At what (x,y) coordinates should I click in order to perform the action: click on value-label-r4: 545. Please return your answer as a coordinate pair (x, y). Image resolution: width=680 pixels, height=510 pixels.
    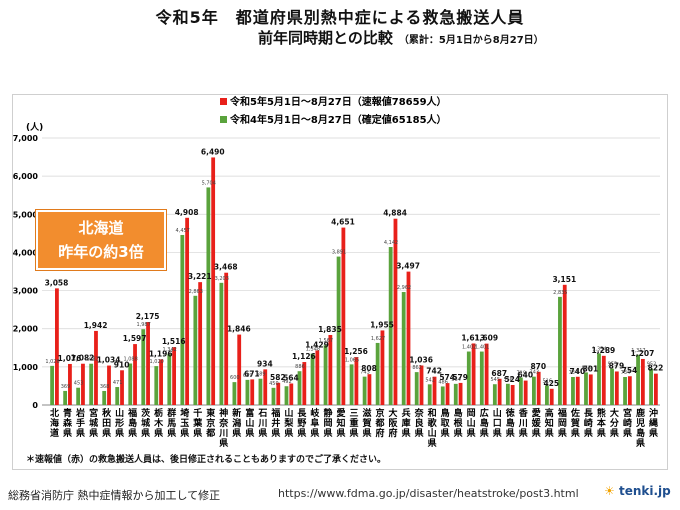
    Looking at the image, I should click on (495, 380).